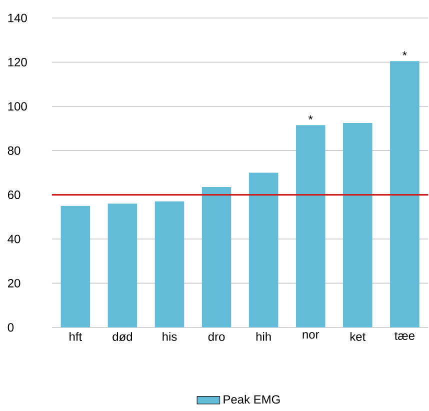 The height and width of the screenshot is (411, 429). I want to click on x-tick-label: tæe, so click(404, 336).